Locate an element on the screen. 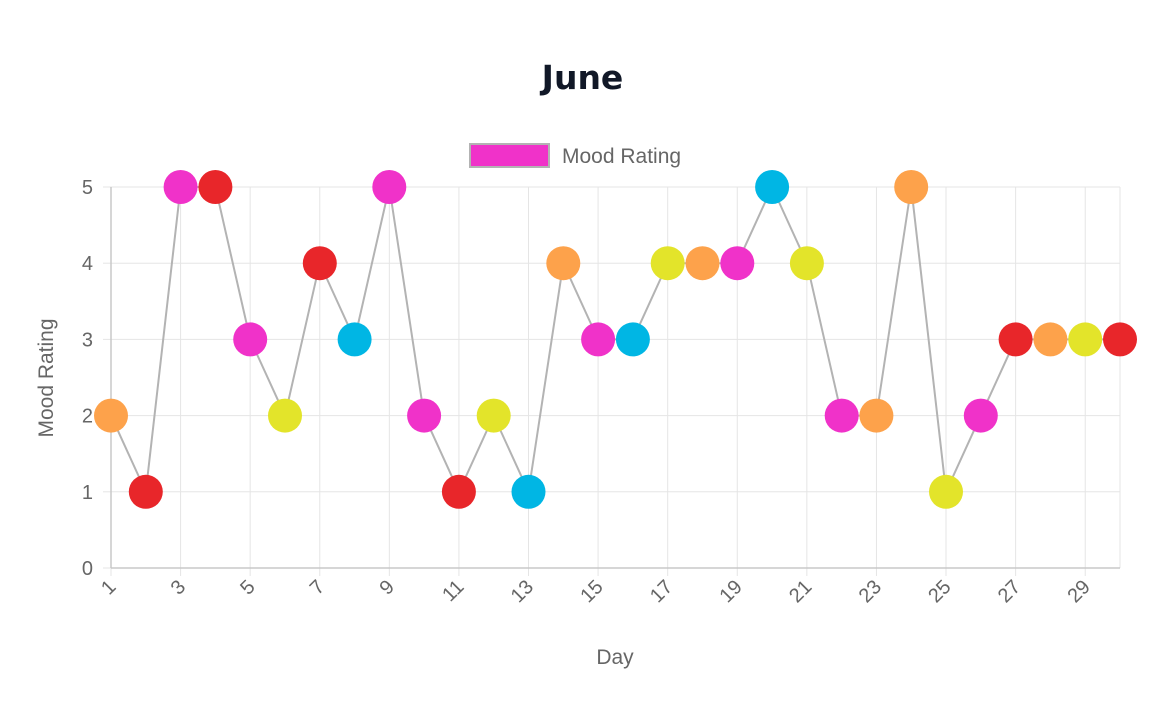 This screenshot has width=1165, height=702. x-axis-title: Day is located at coordinates (615, 657).